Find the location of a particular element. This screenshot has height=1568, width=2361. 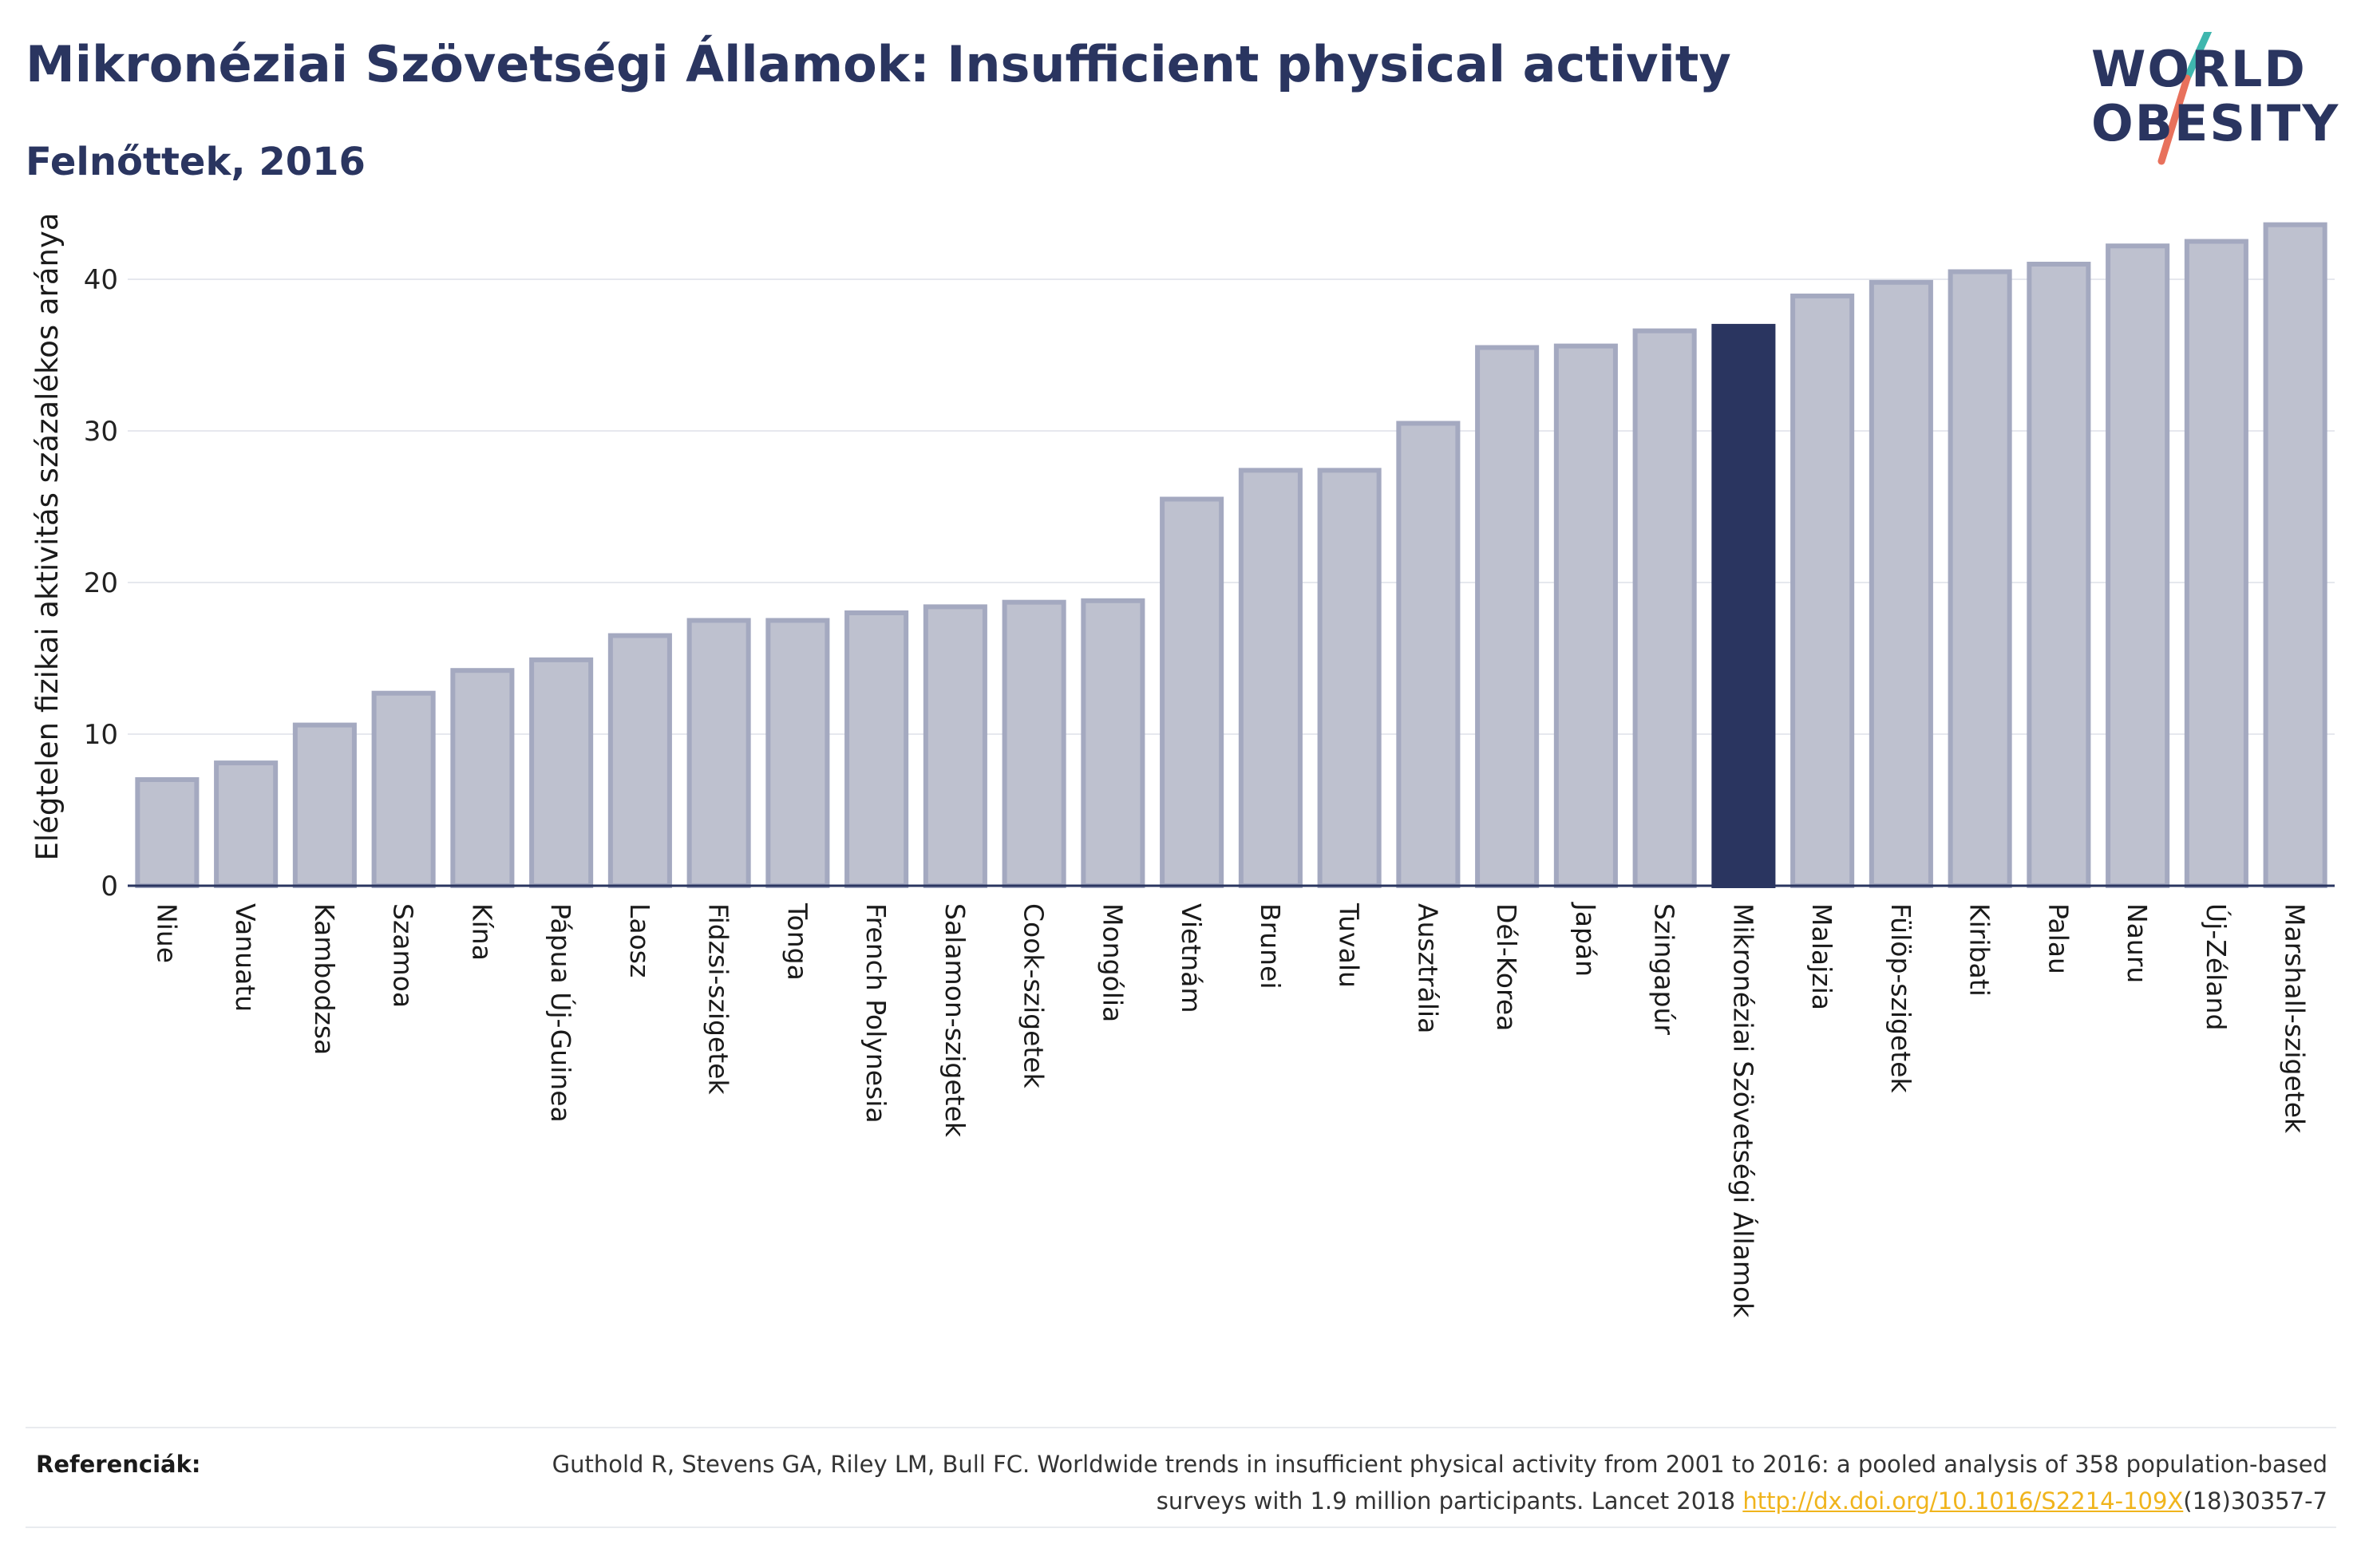

x-tick-label: Tonga is located at coordinates (797, 941).